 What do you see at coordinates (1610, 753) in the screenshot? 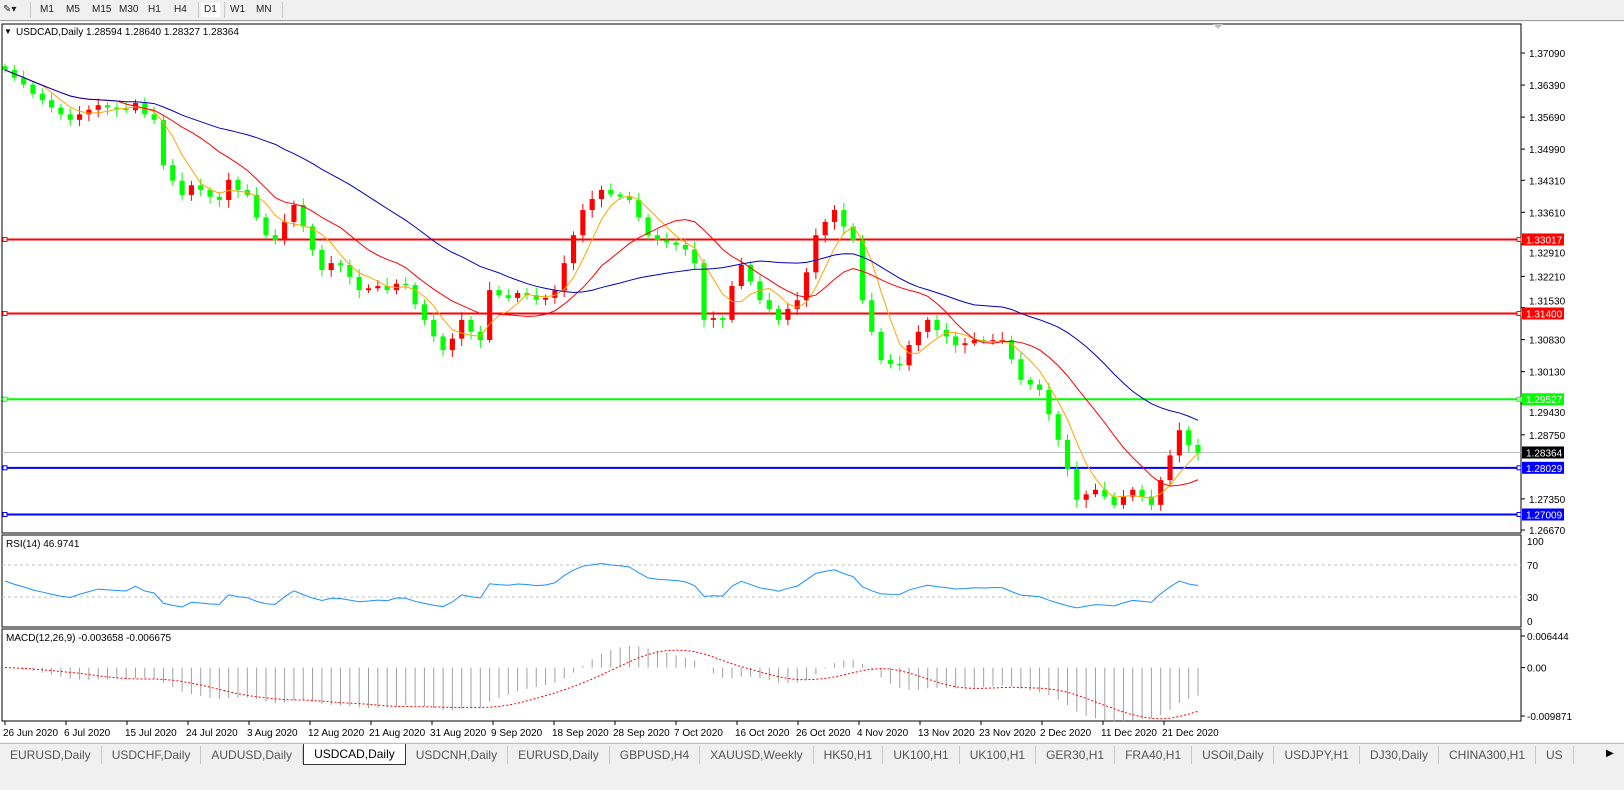
I see `scroll-right-icon: ▶` at bounding box center [1610, 753].